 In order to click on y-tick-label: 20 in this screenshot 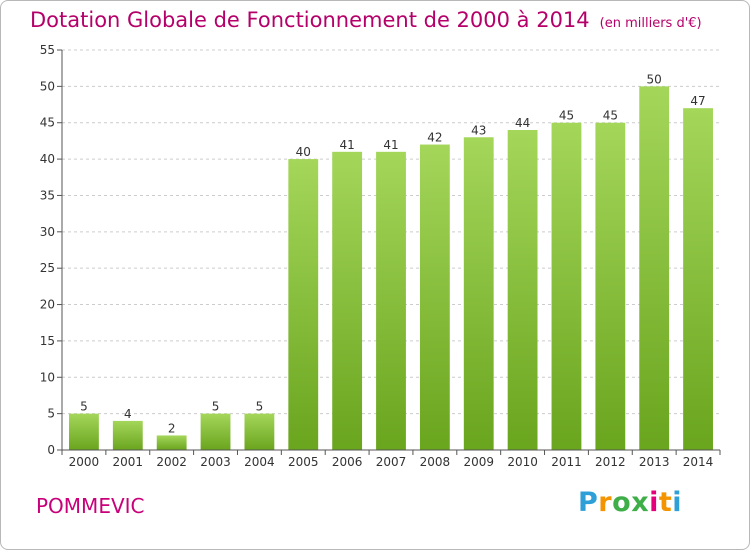, I will do `click(47, 305)`.